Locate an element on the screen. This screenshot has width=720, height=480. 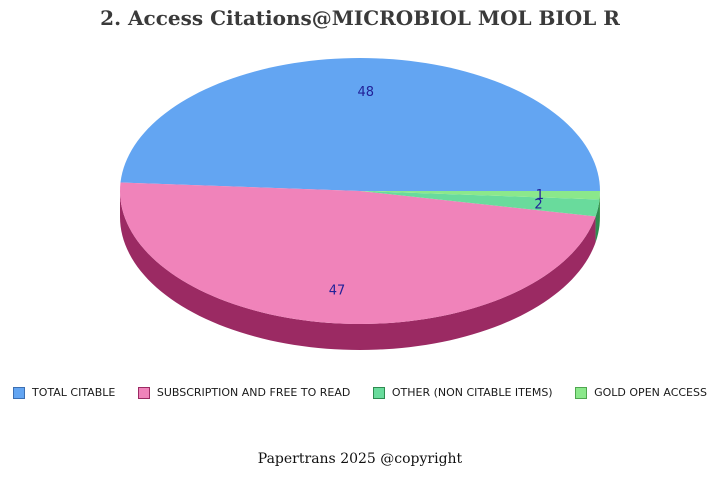
legend-label-other-non-citable-items: OTHER (NON CITABLE ITEMS) is located at coordinates (472, 392).